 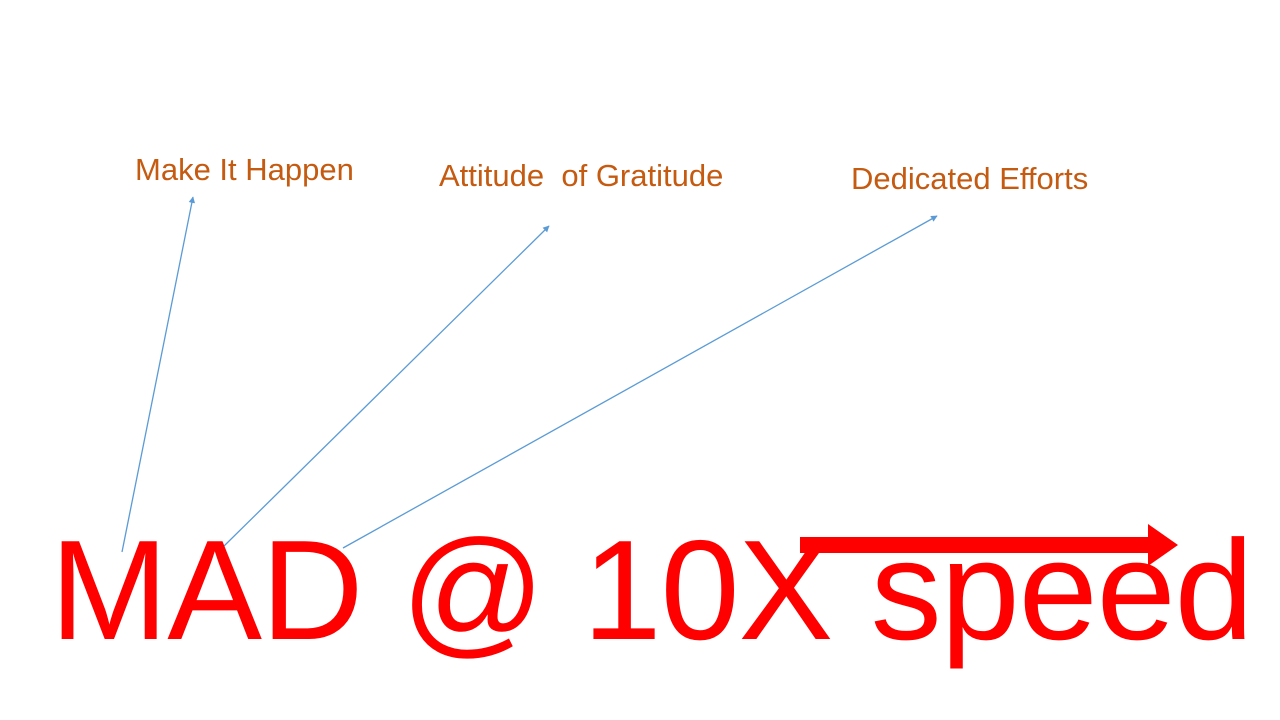 I want to click on connector-arrow-m, so click(x=158, y=374).